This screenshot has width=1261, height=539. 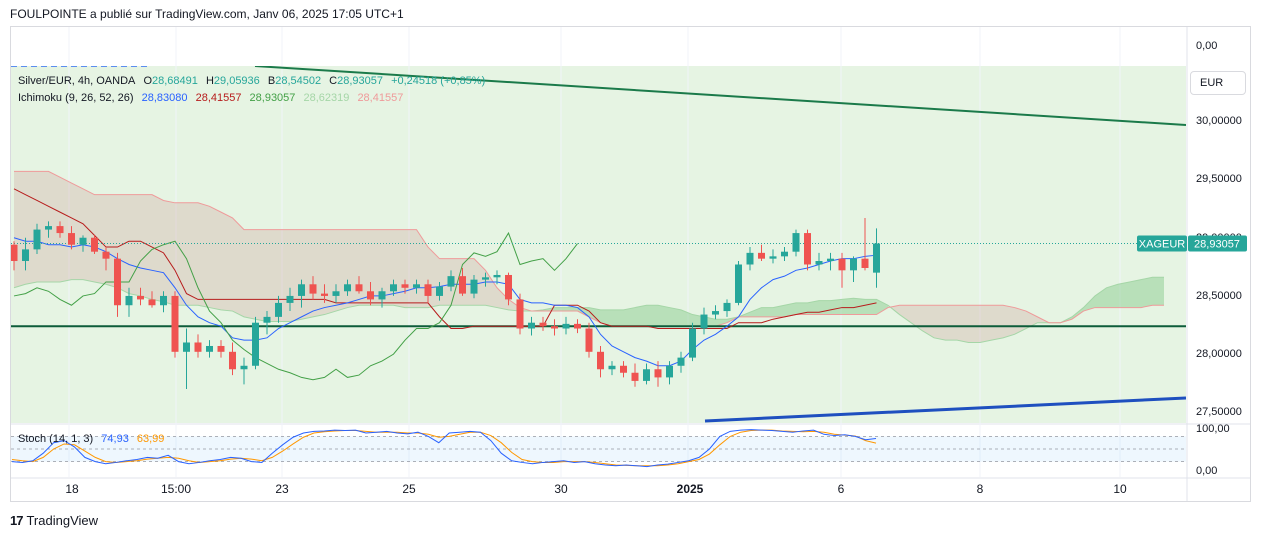 I want to click on low-label: B, so click(x=271, y=81).